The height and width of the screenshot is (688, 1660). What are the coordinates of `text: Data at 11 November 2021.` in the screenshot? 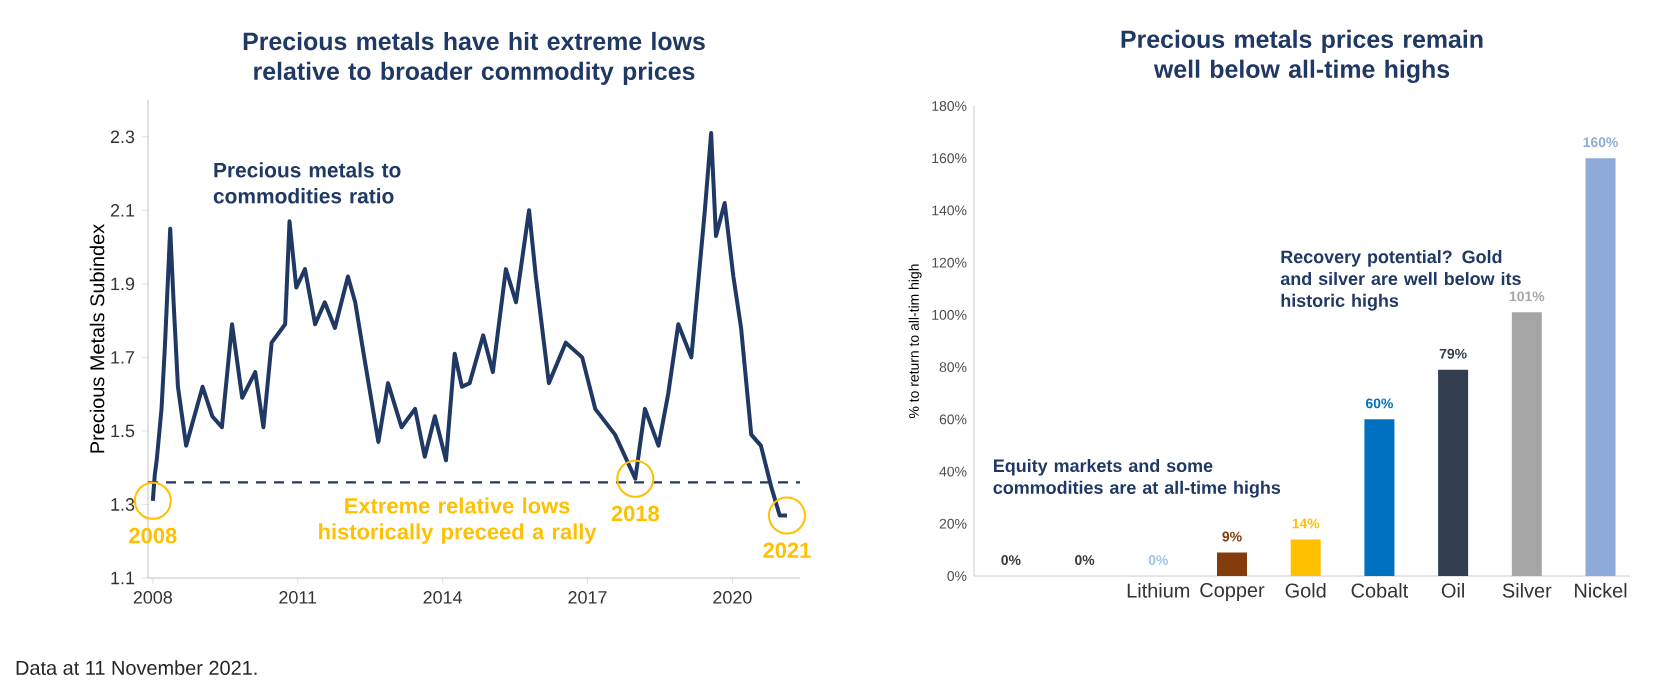 It's located at (136, 667).